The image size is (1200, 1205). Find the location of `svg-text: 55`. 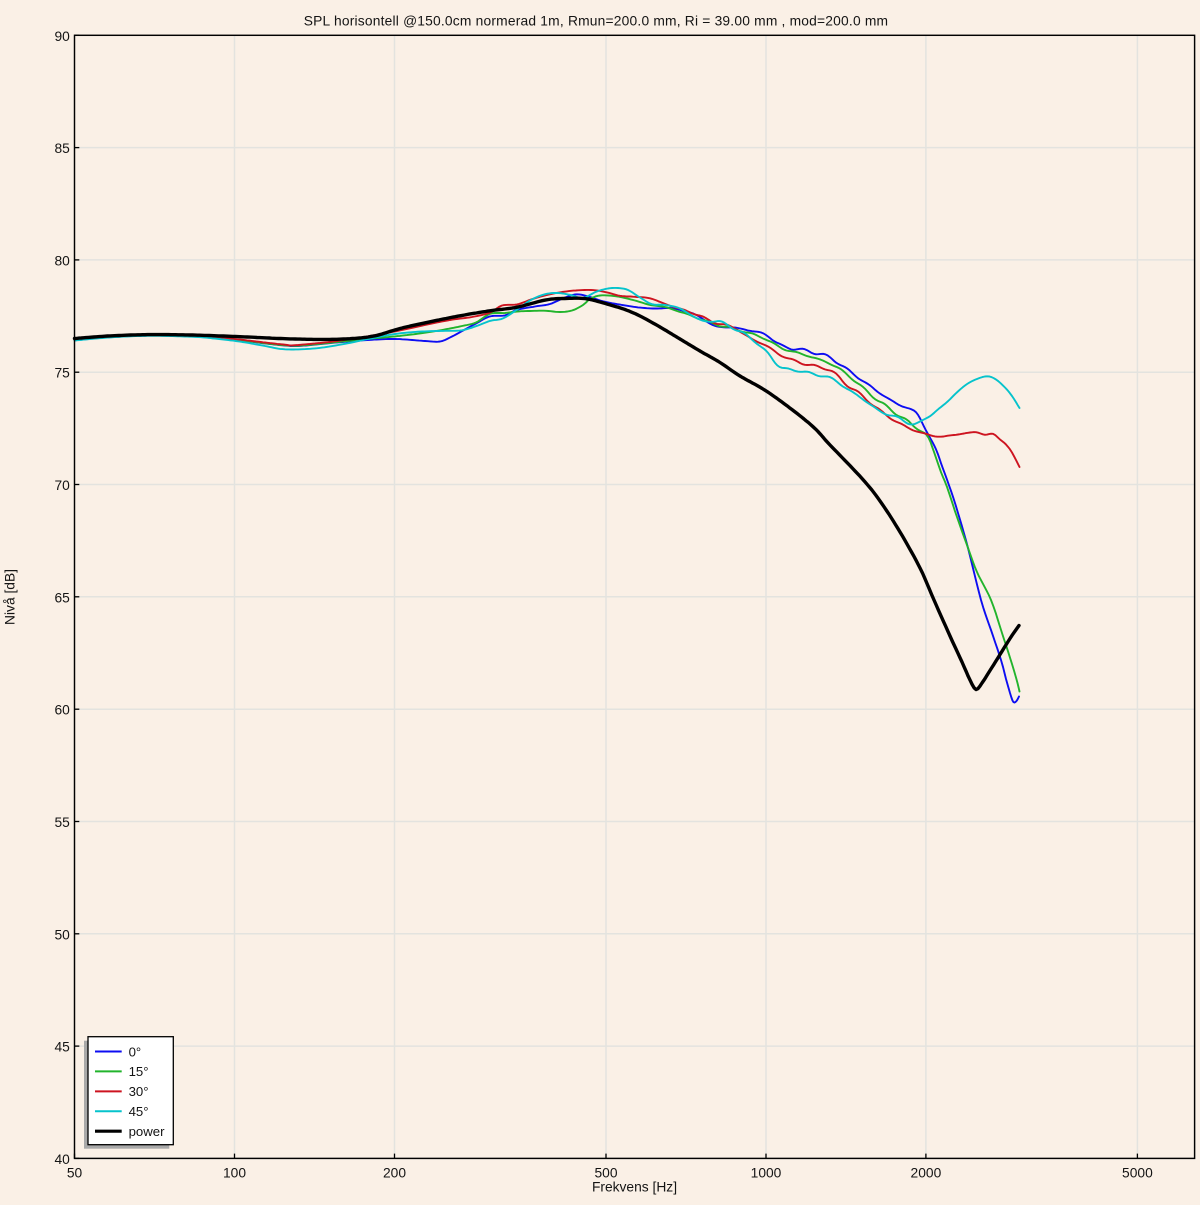

svg-text: 55 is located at coordinates (62, 822).